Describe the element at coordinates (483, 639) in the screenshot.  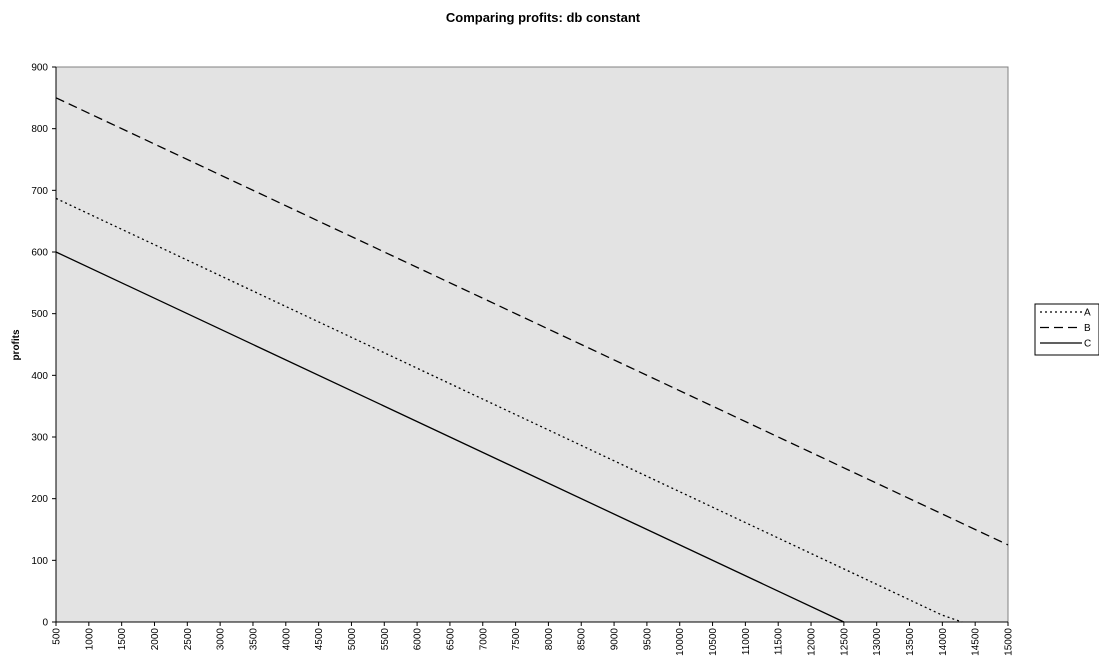
I see `x-tick-label: 7000` at that location.